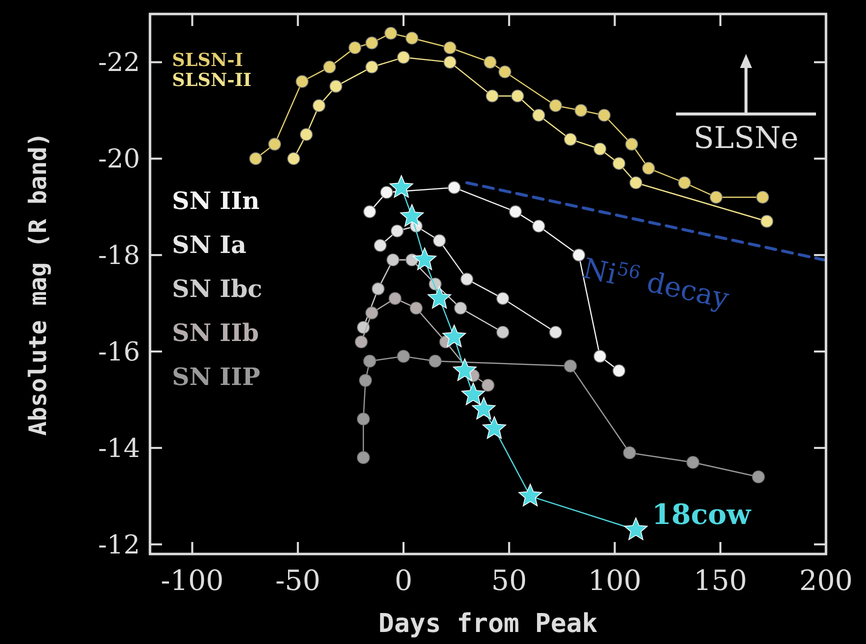  Describe the element at coordinates (656, 284) in the screenshot. I see `text: Ni$^{56}$ decay` at that location.